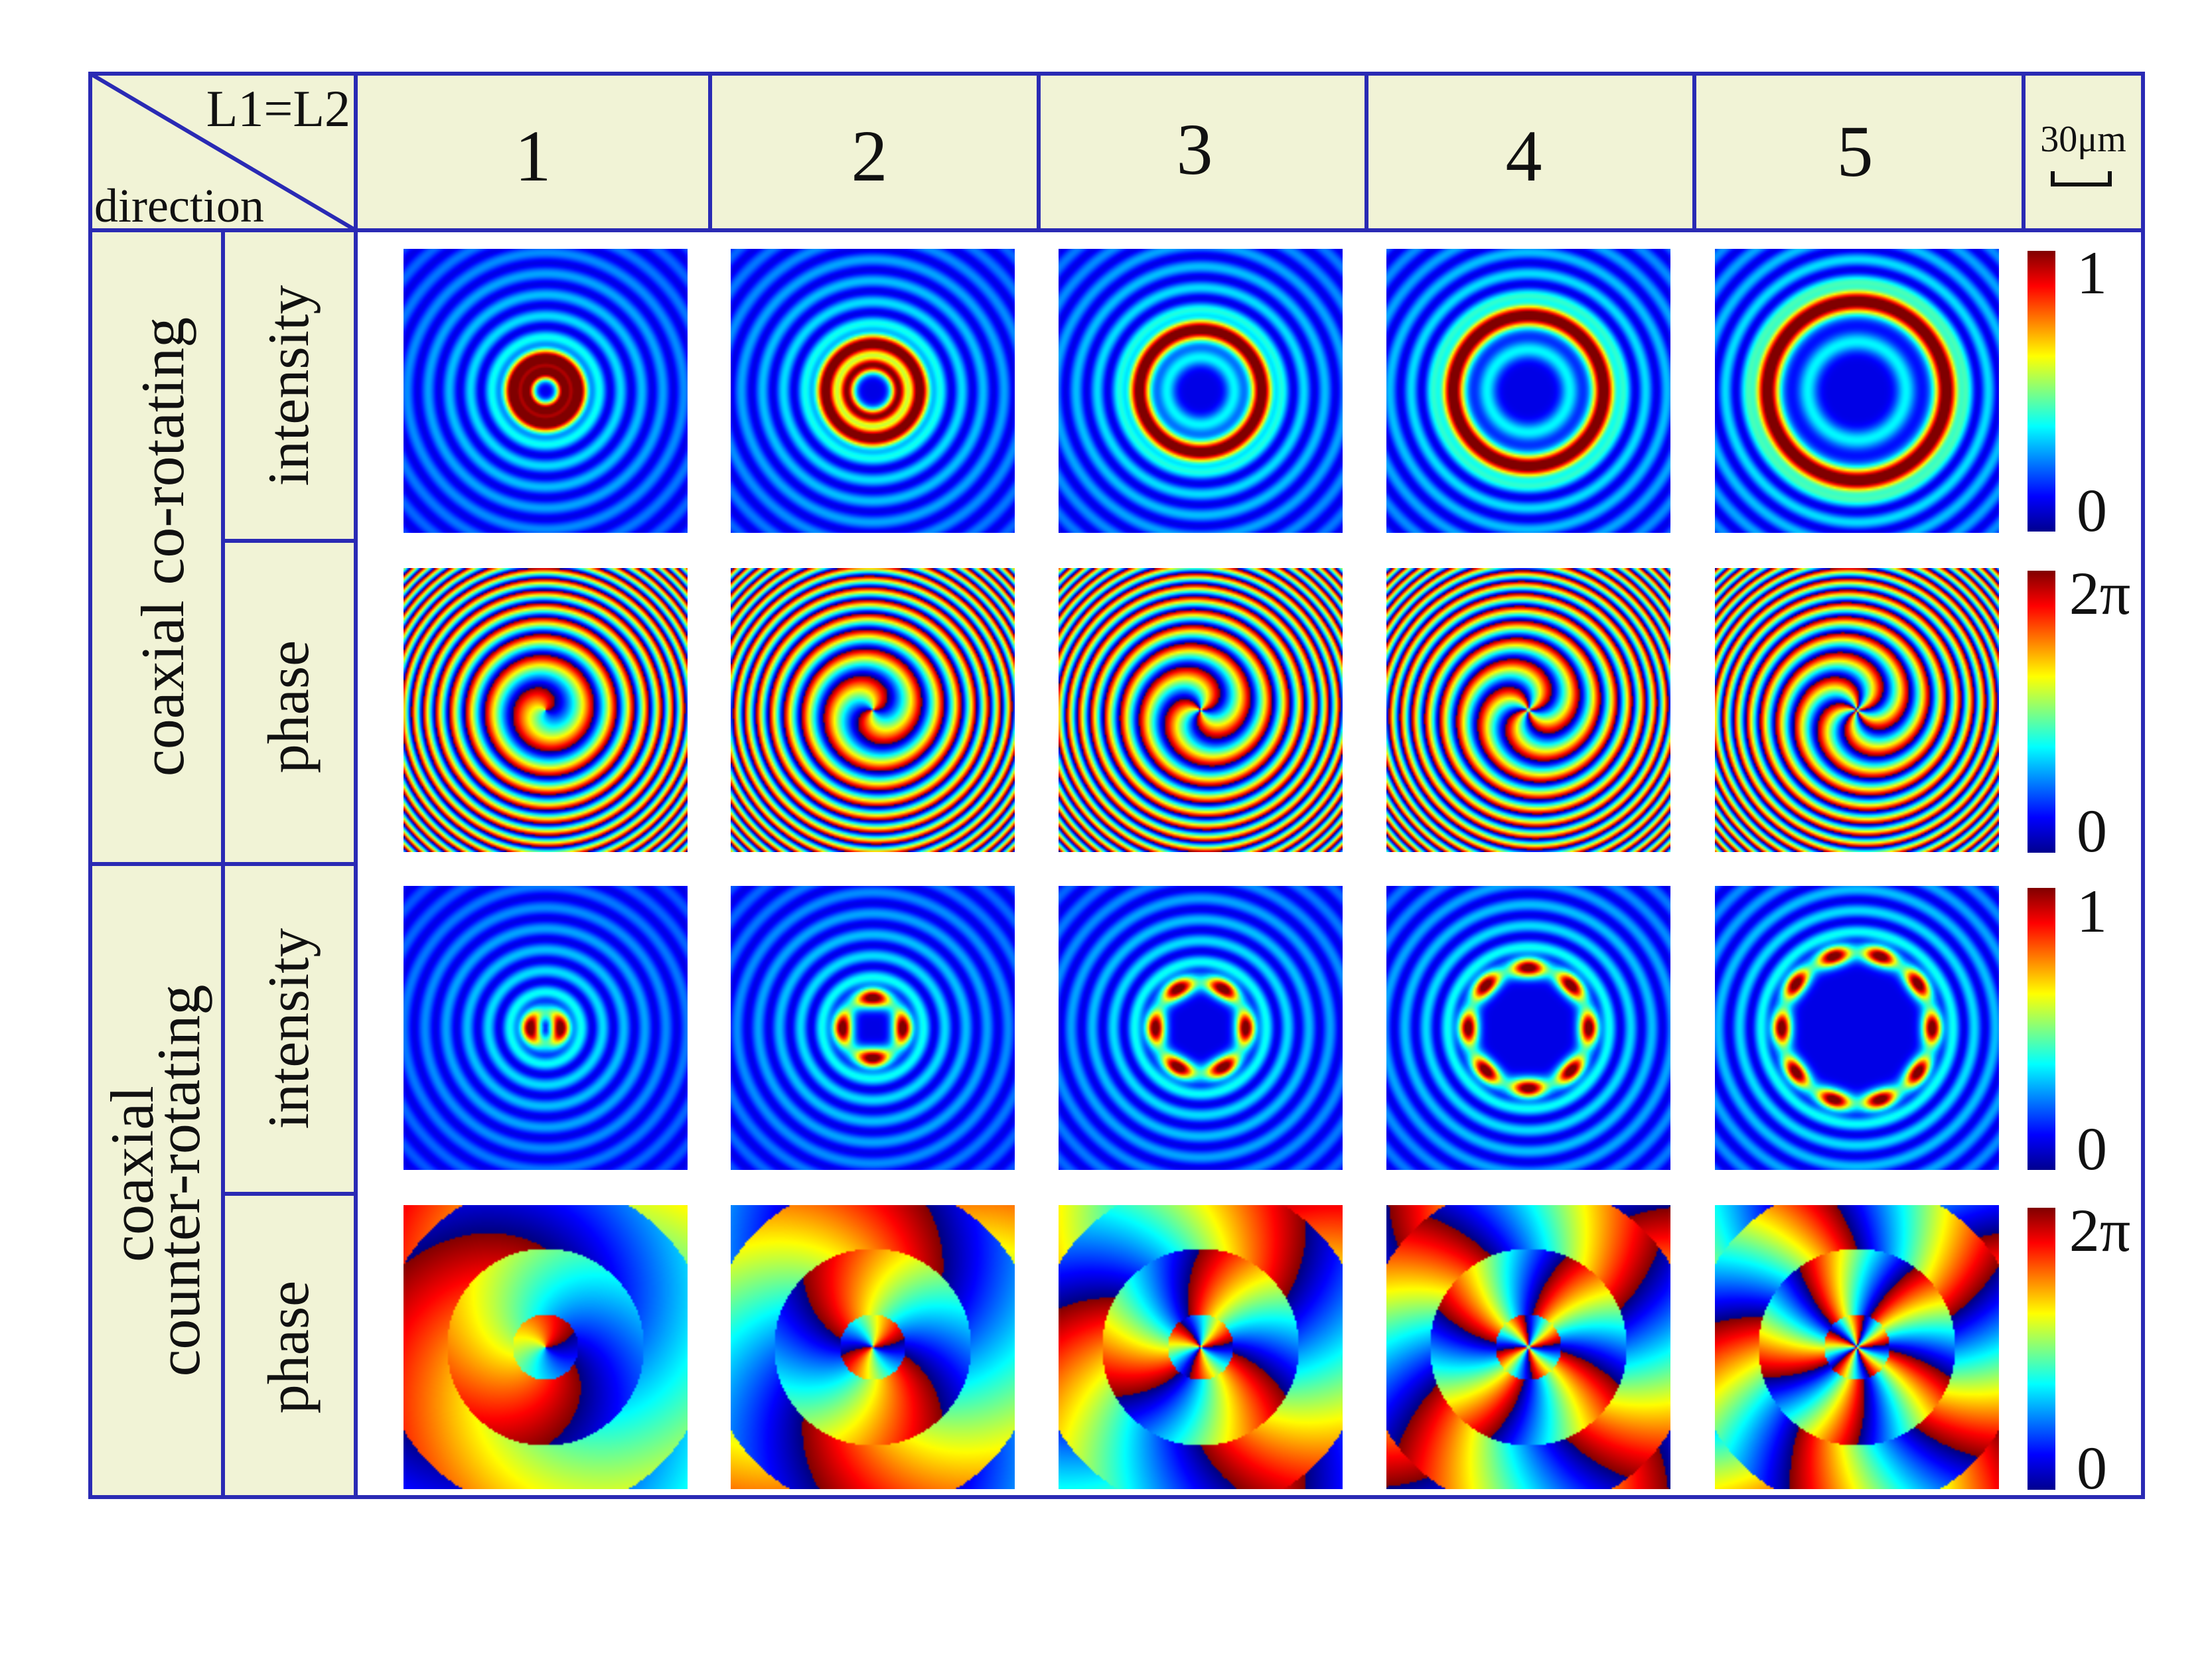  Describe the element at coordinates (1524, 155) in the screenshot. I see `column-header-4: 4` at that location.